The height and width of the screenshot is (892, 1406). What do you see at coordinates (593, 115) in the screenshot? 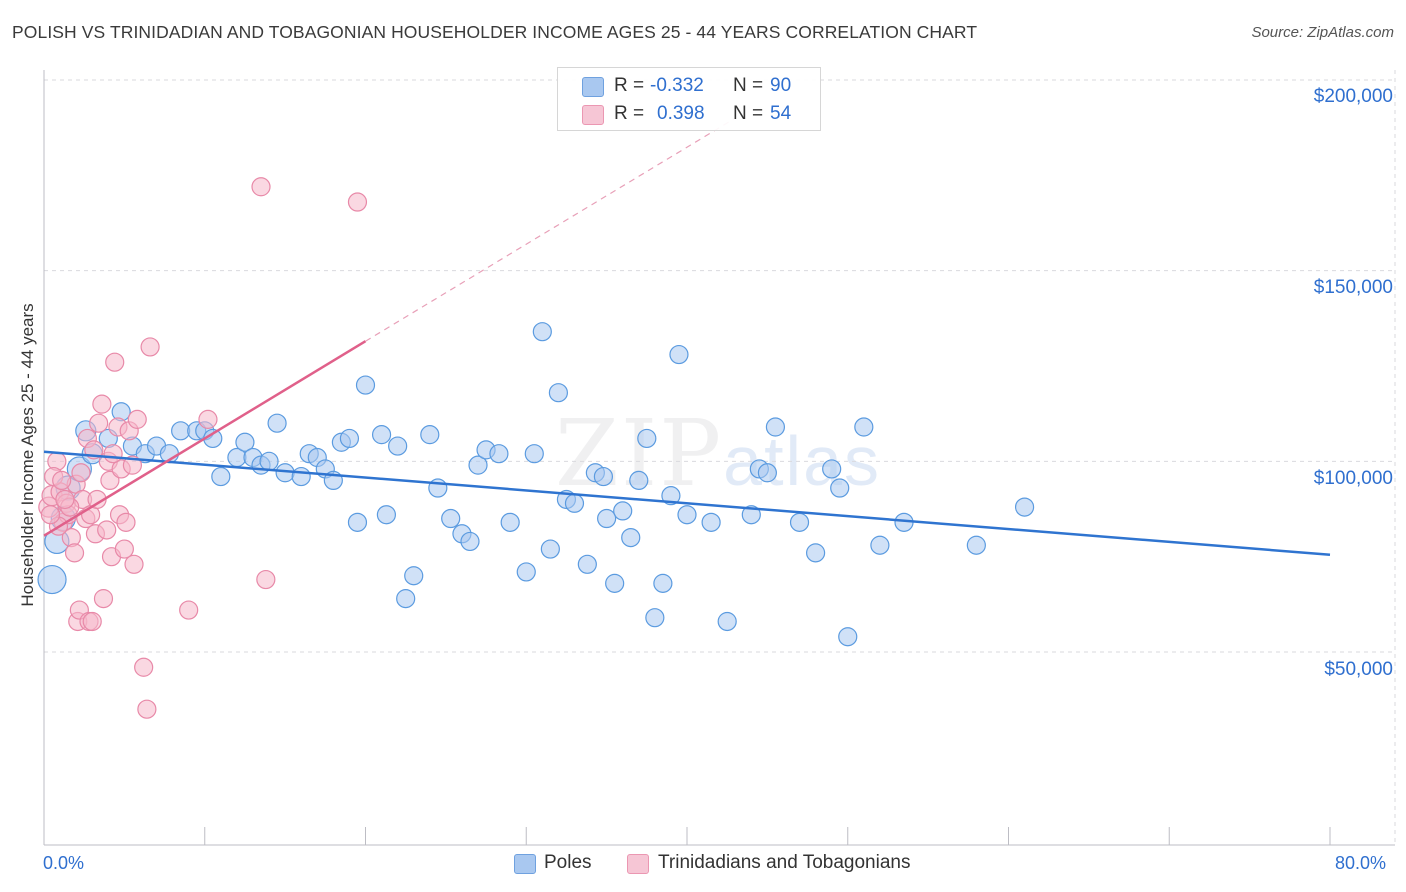
I see `stats-swatch-trinidadians` at bounding box center [593, 115].